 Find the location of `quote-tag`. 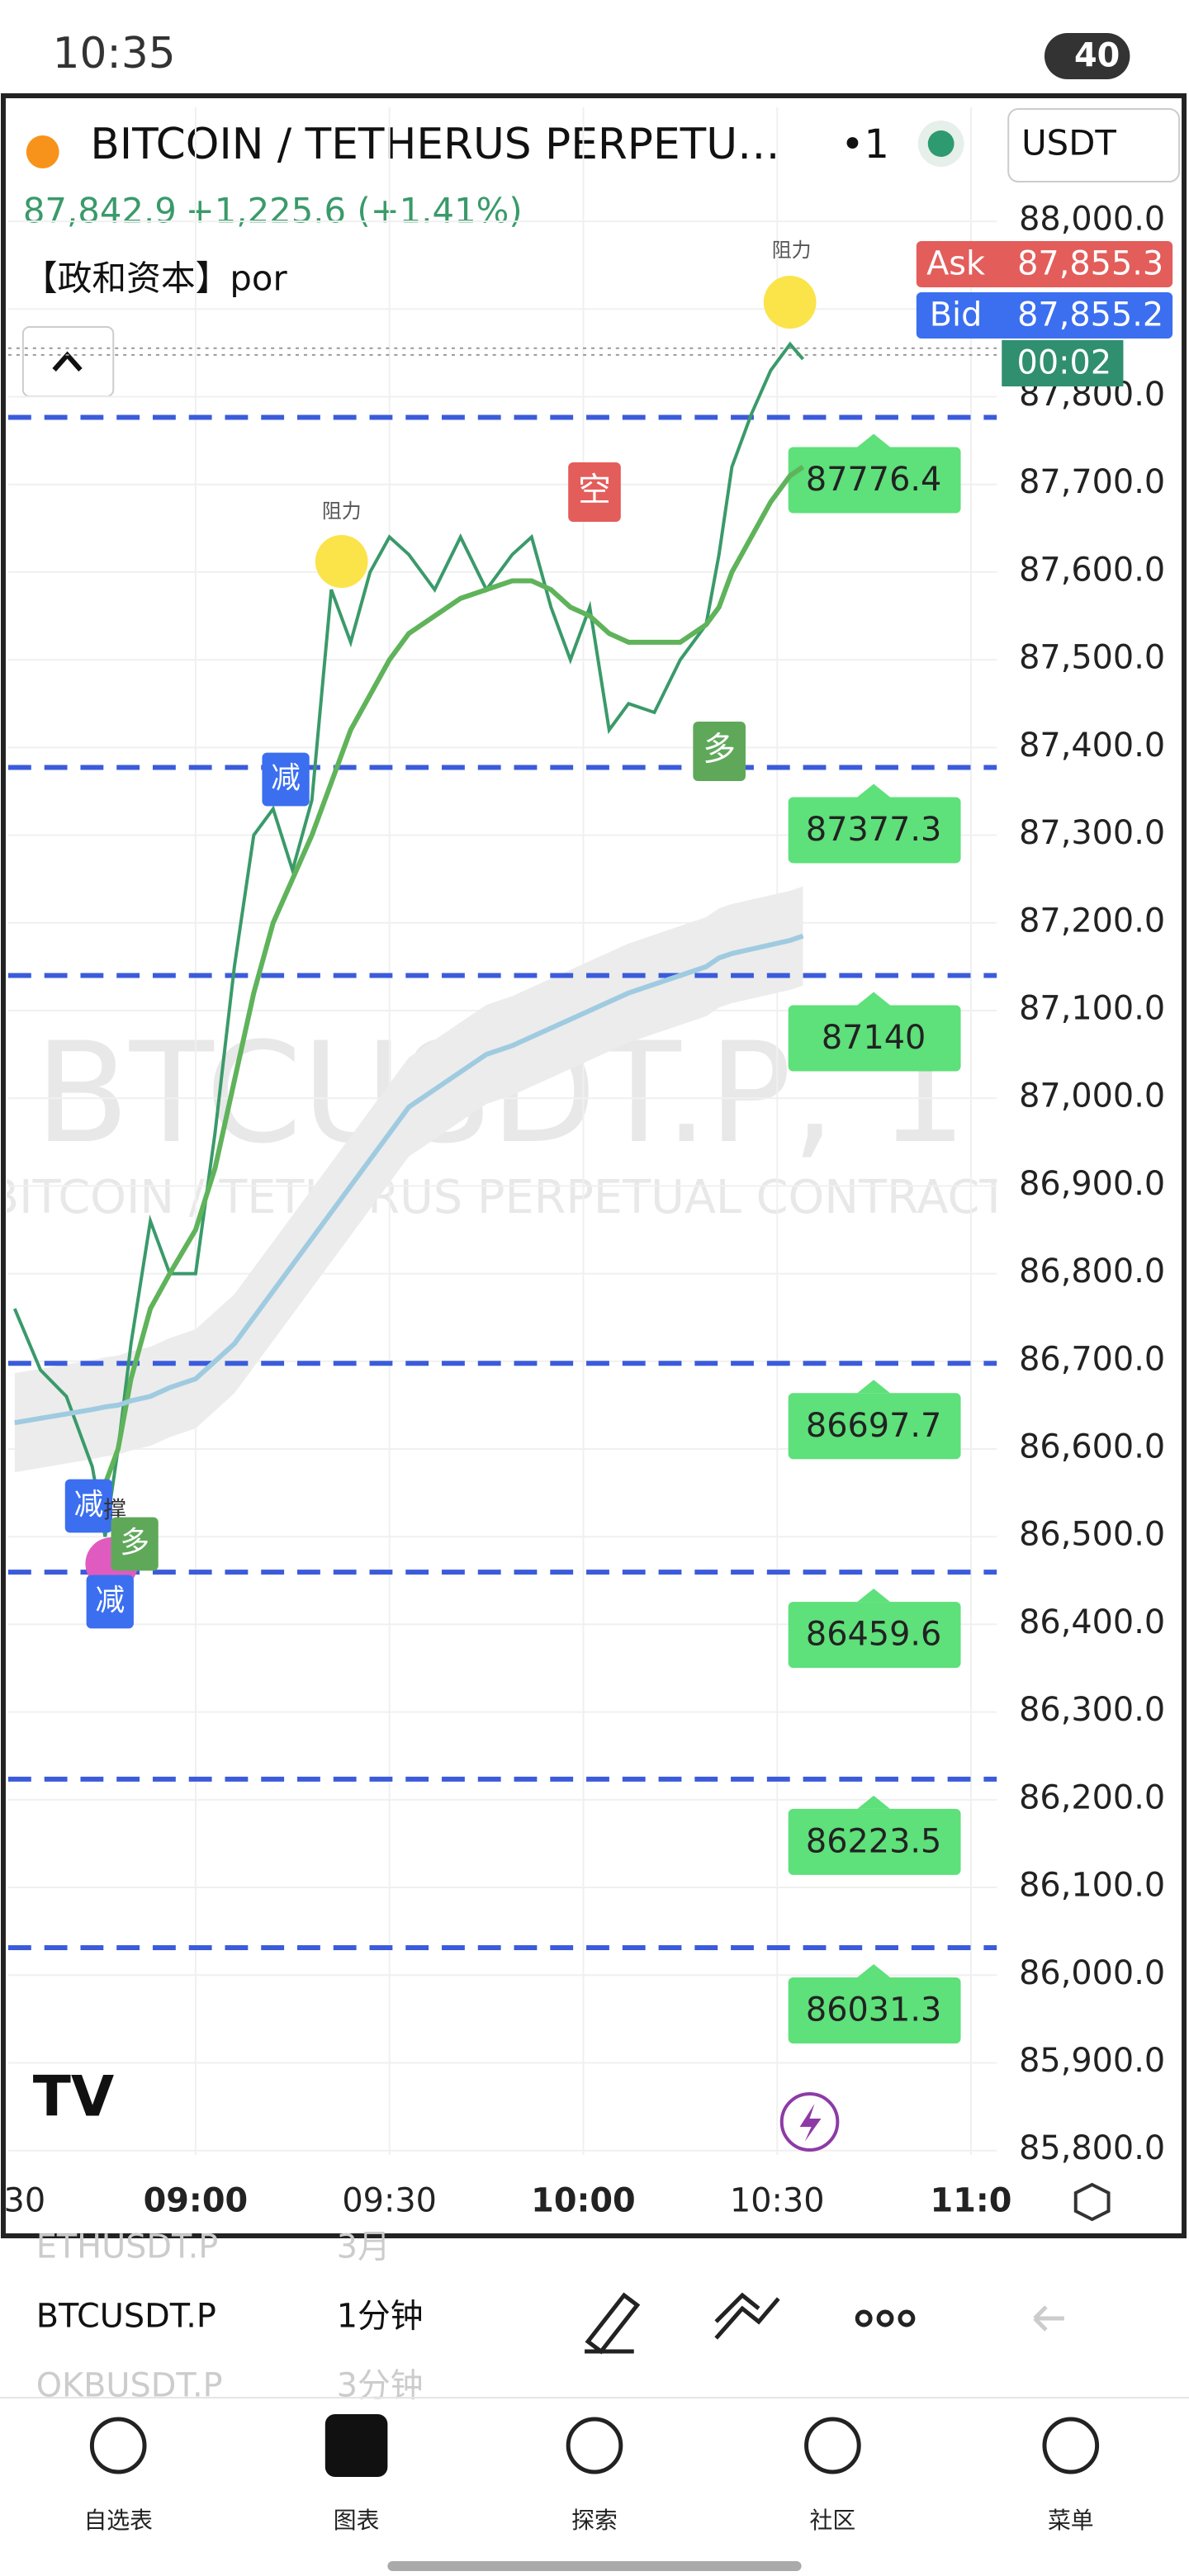

quote-tag is located at coordinates (1044, 264).